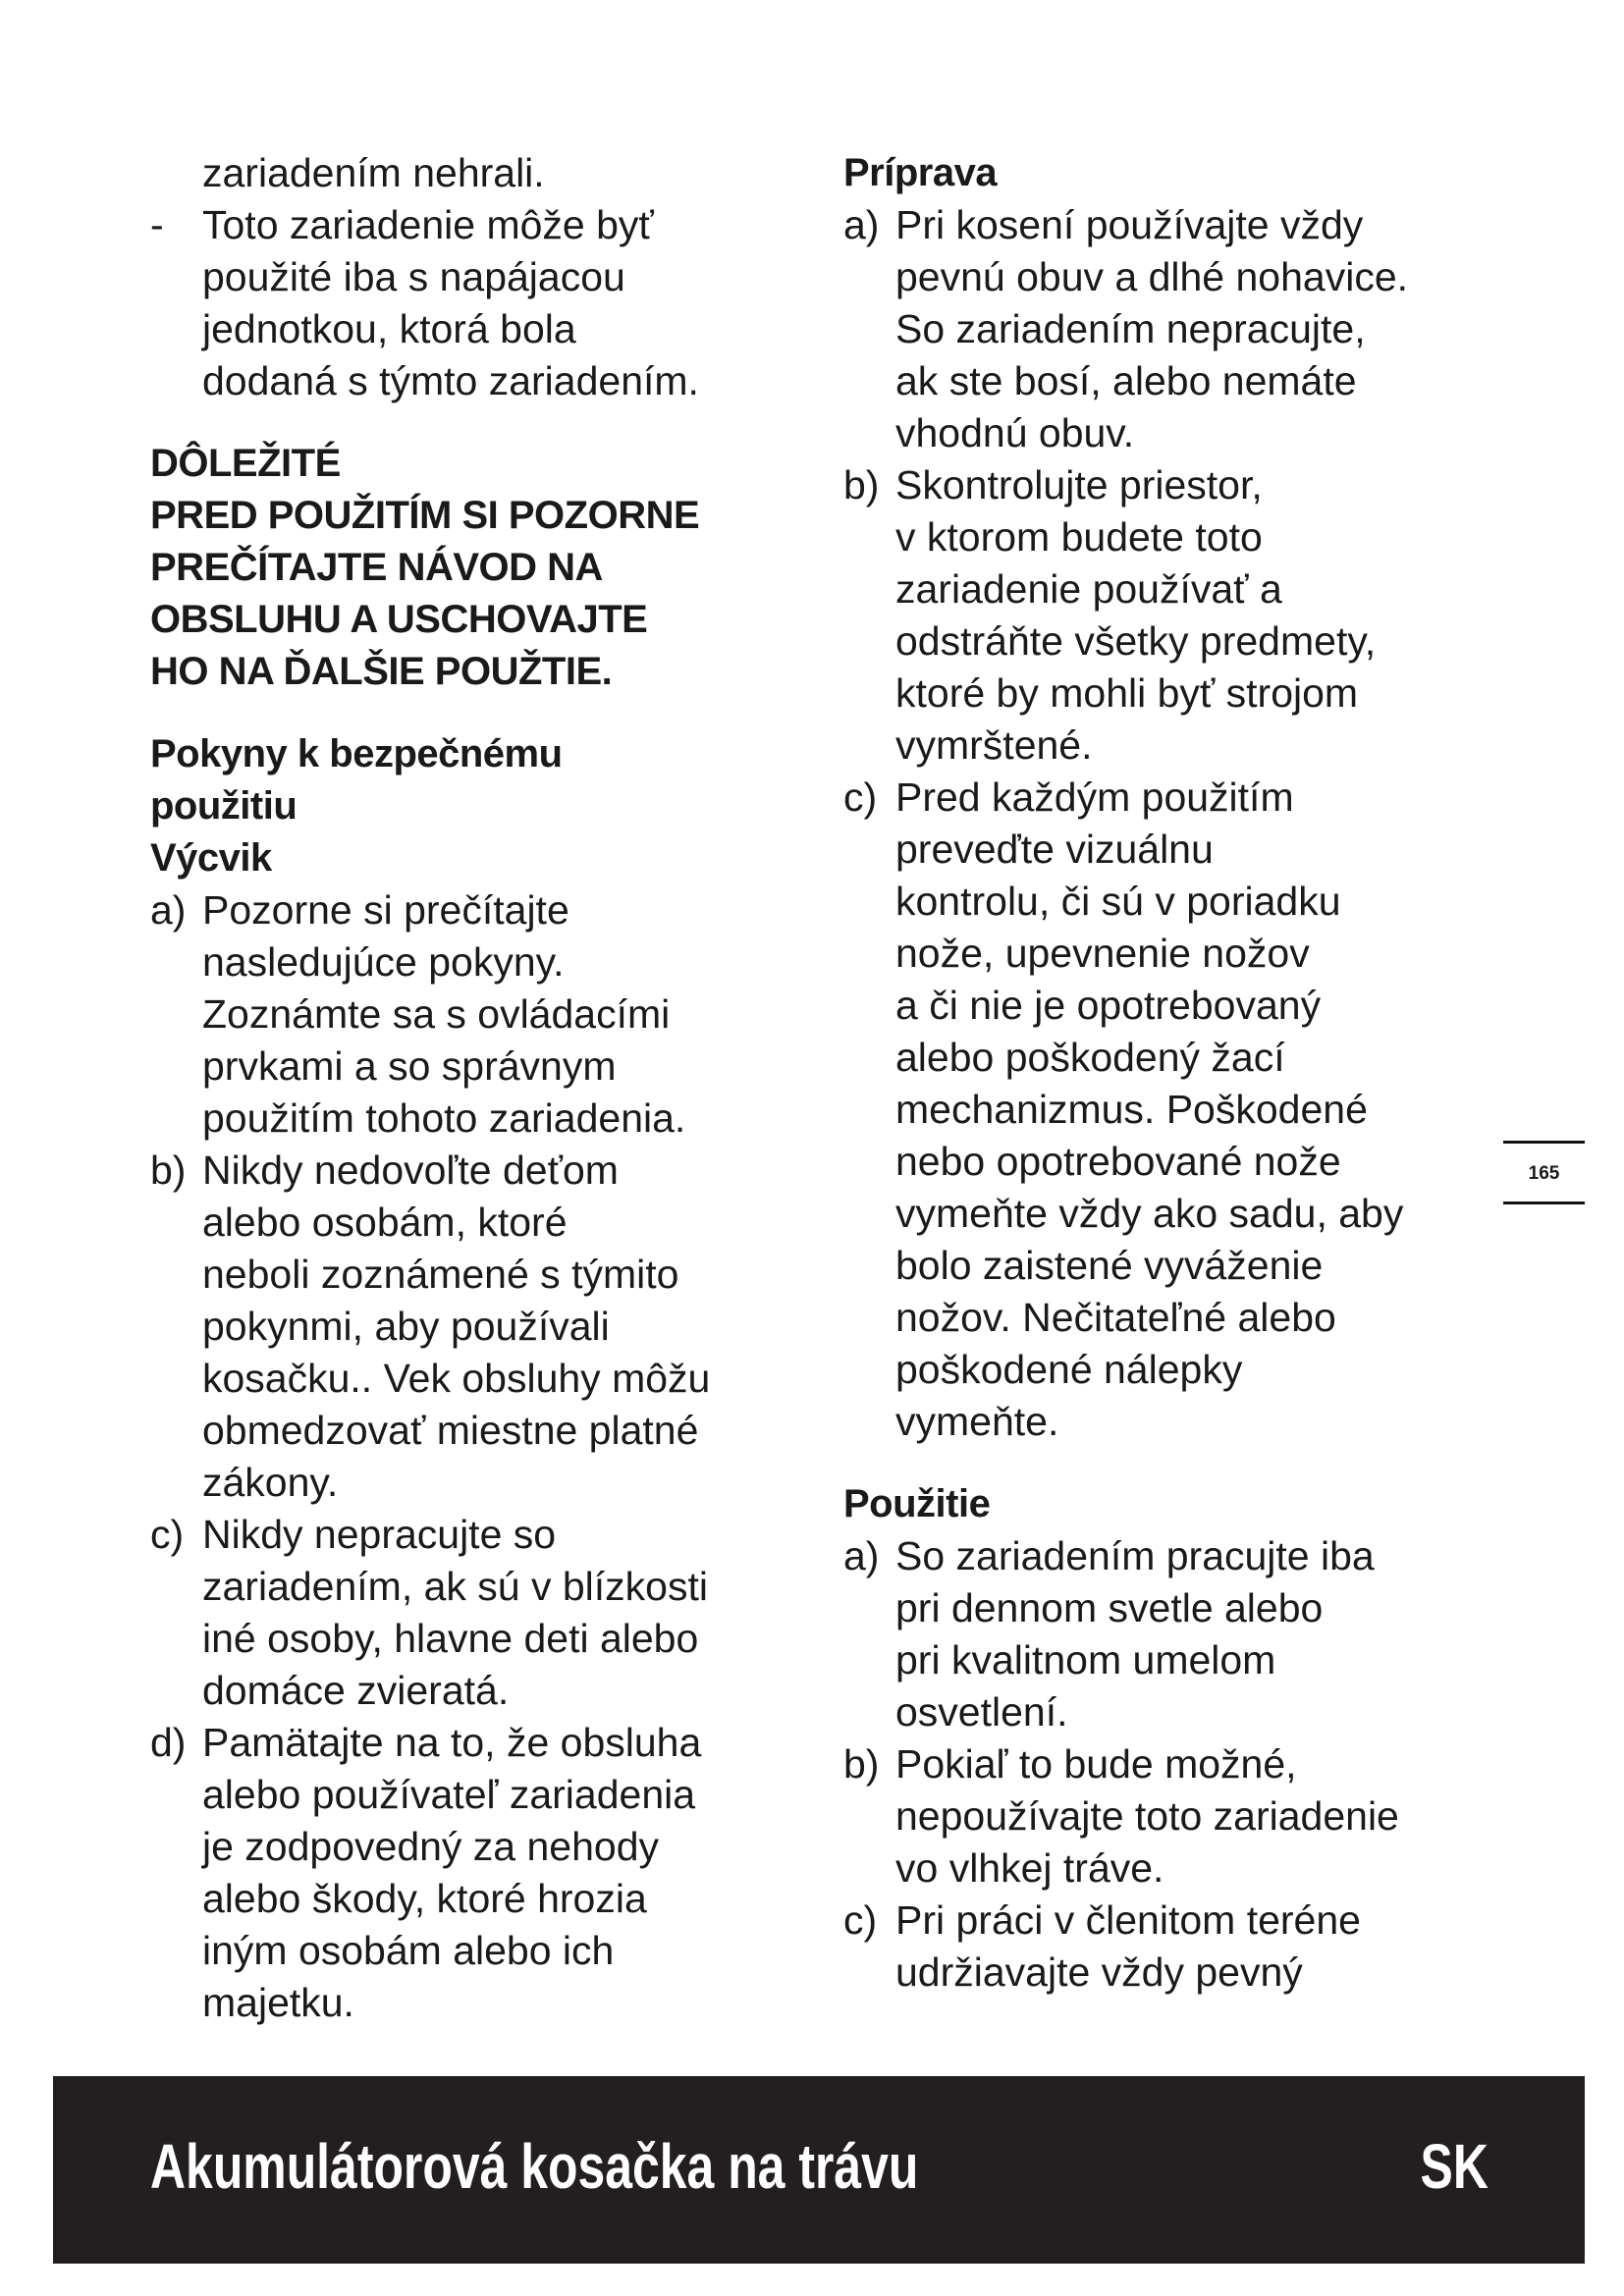 This screenshot has width=1624, height=2296. I want to click on list-item-text: bolo zaistené vyváženie, so click(1109, 1265).